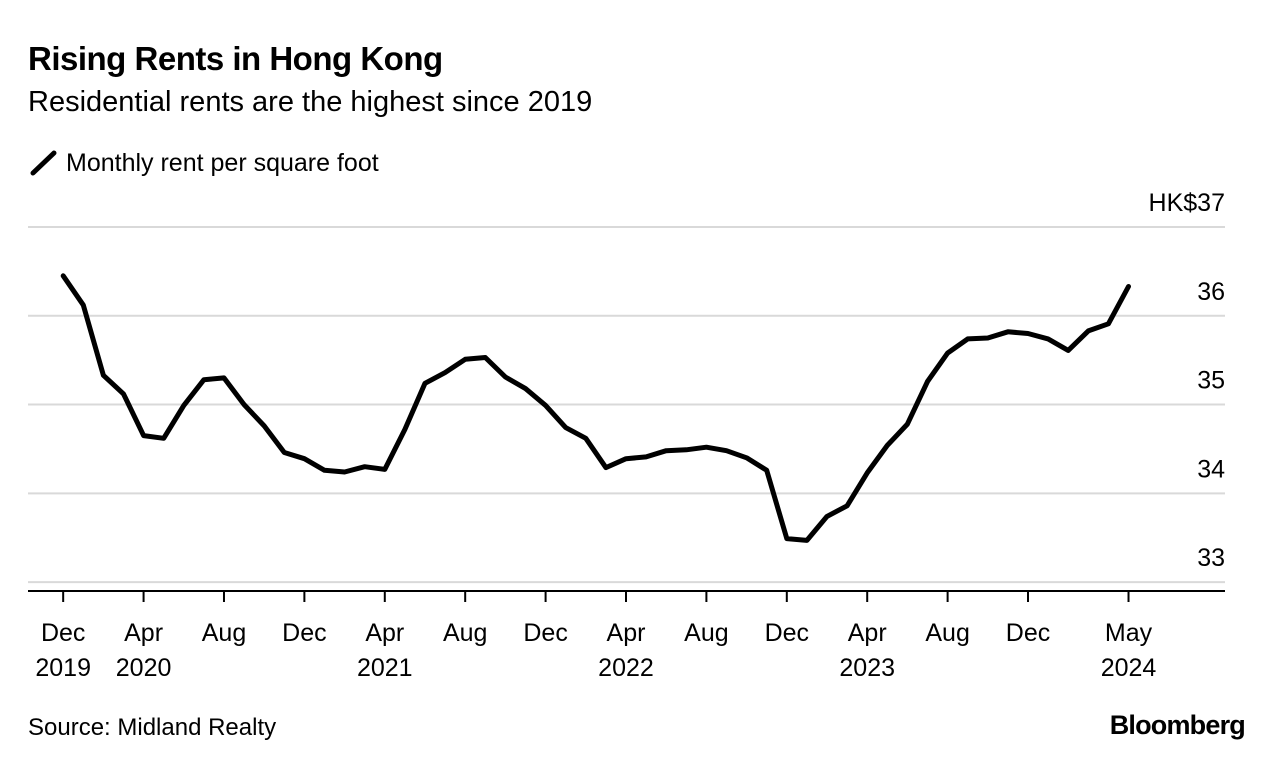 The height and width of the screenshot is (770, 1285). What do you see at coordinates (867, 668) in the screenshot?
I see `x-tick-year-label: 2023` at bounding box center [867, 668].